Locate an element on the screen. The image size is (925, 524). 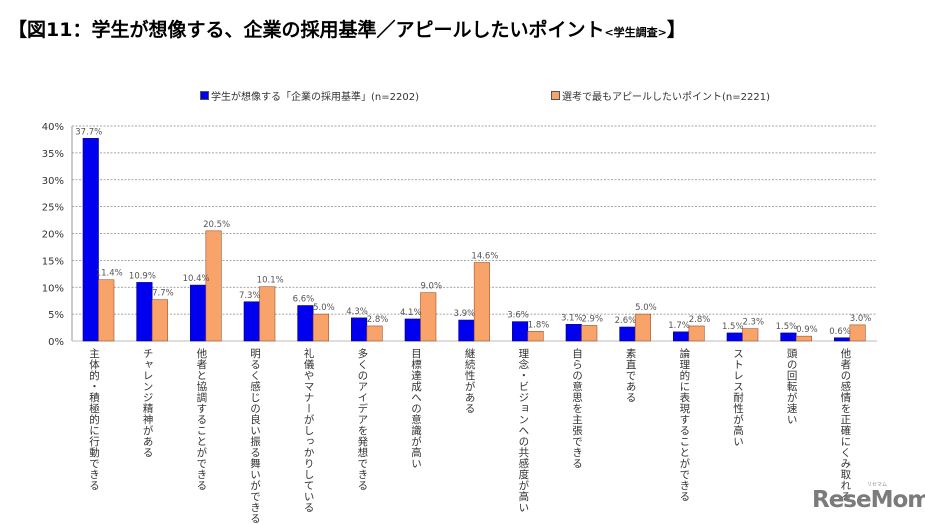
legend-swatch-blue is located at coordinates (204, 95).